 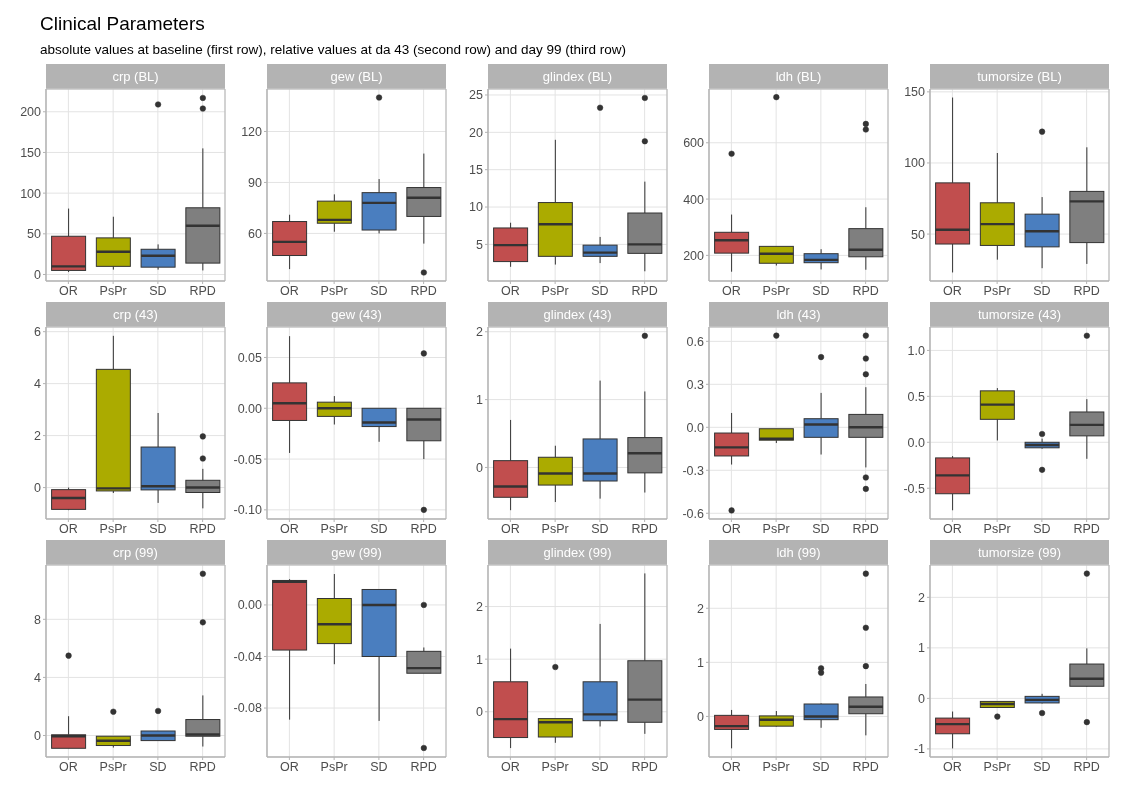 I want to click on chart-title: crp (99), so click(x=135, y=552).